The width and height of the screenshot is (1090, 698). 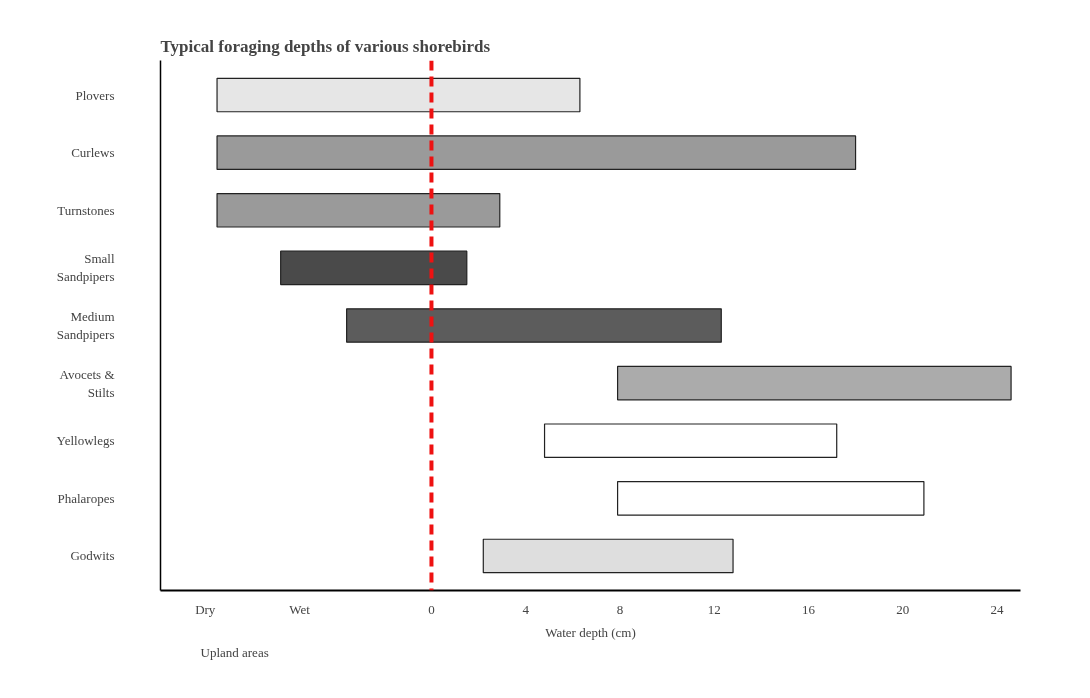 I want to click on y-tick-label: Avocets & Stilts, so click(x=87, y=383).